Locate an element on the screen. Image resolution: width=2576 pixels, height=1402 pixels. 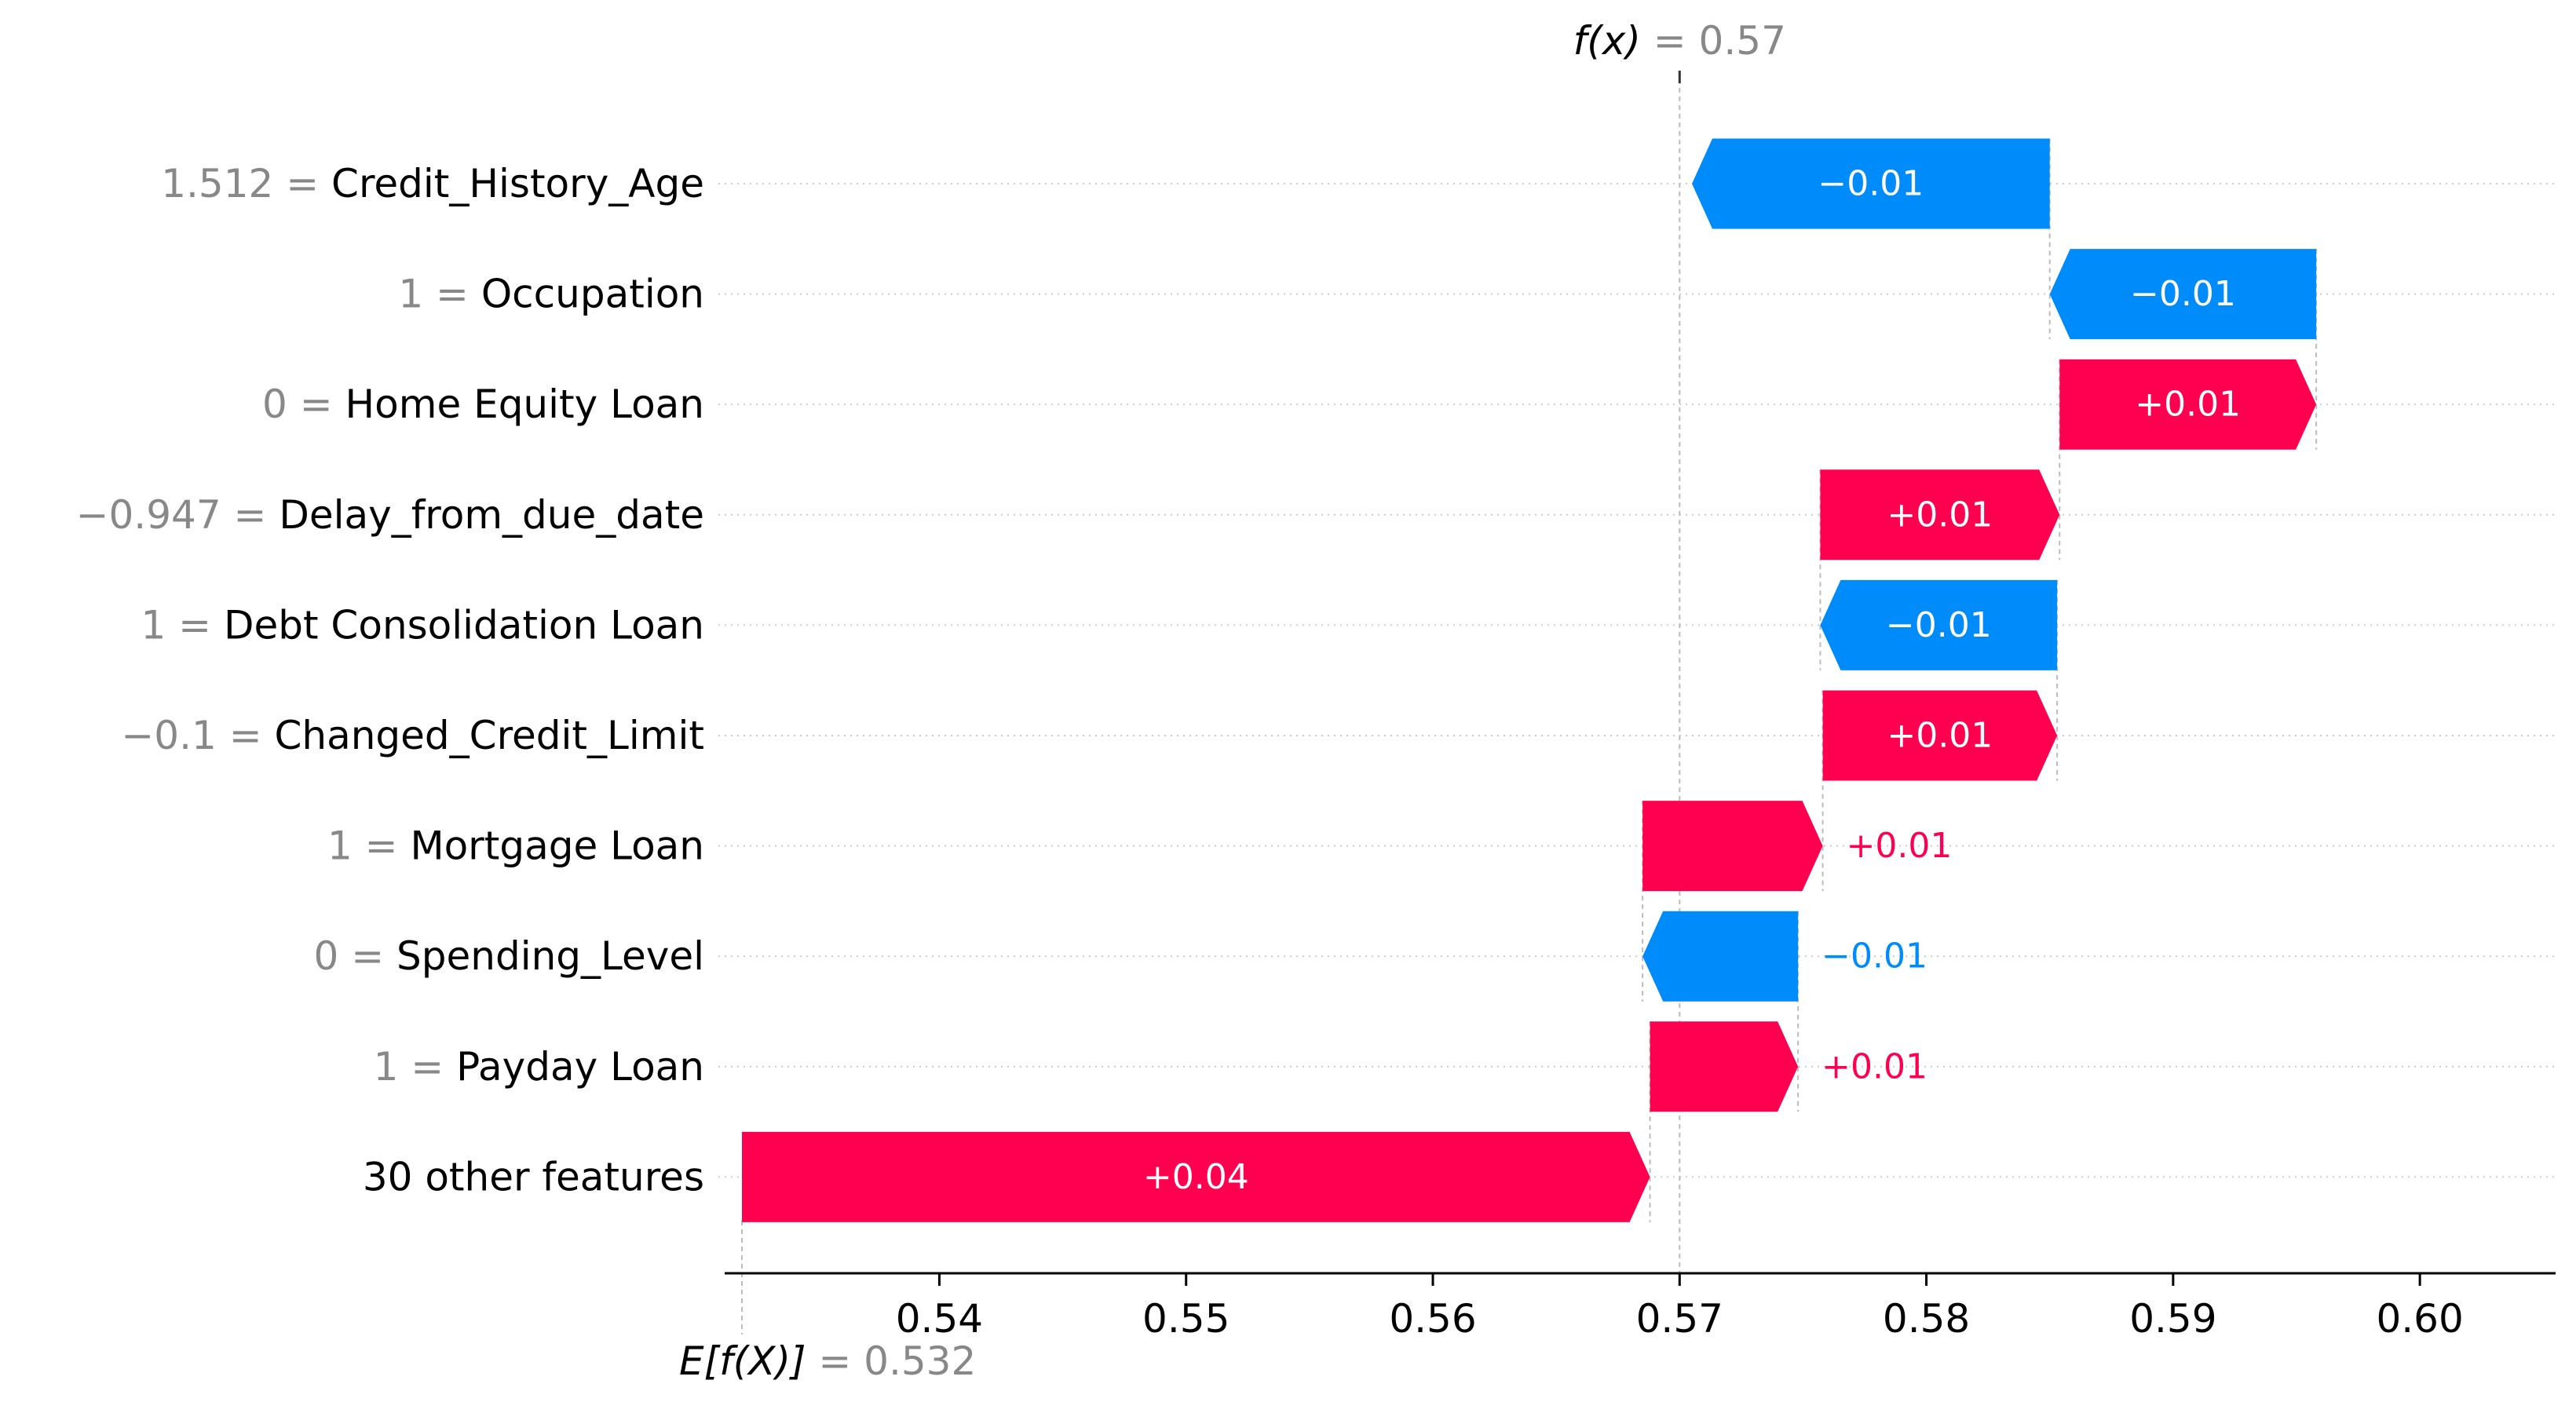
feature-name: Spending_Level is located at coordinates (550, 956).